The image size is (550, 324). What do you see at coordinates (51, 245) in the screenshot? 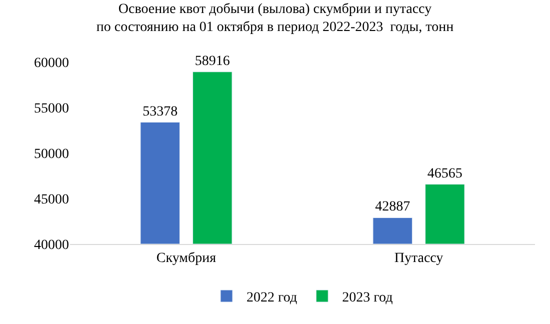
I see `y-tick-label: 40000` at bounding box center [51, 245].